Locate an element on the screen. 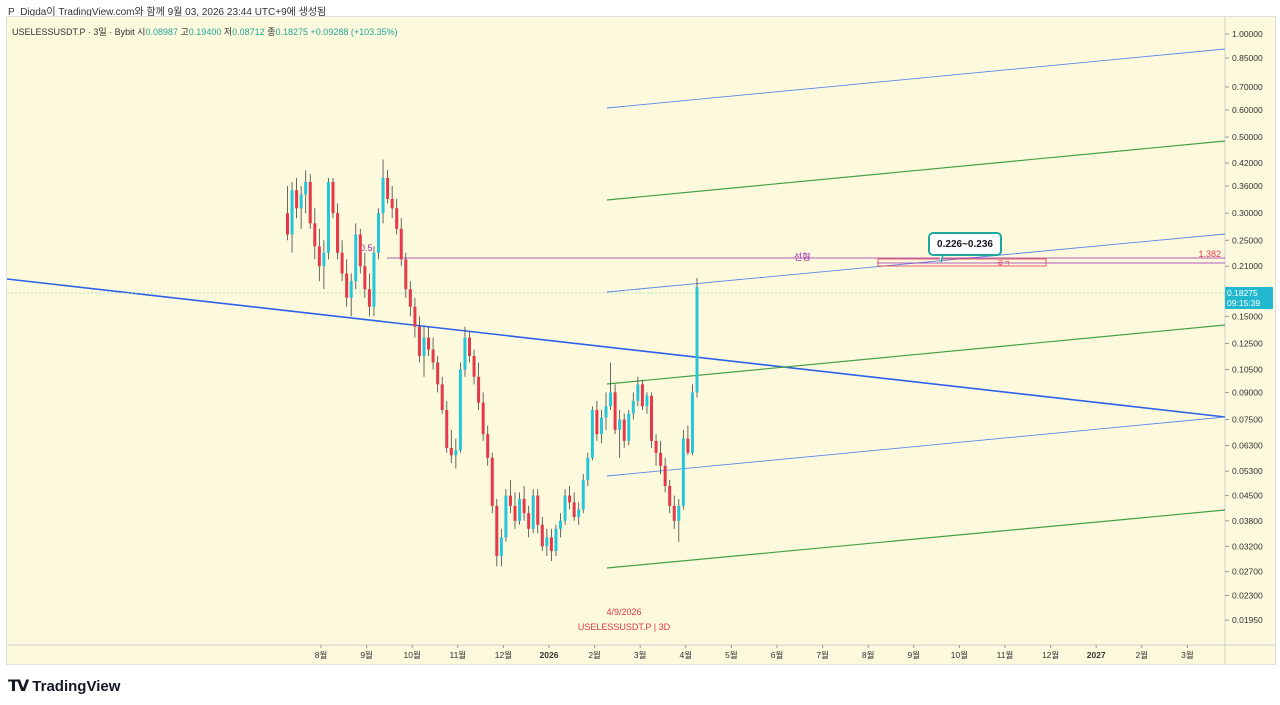 The height and width of the screenshot is (705, 1280). y-tick-label: 0.01950 is located at coordinates (1247, 620).